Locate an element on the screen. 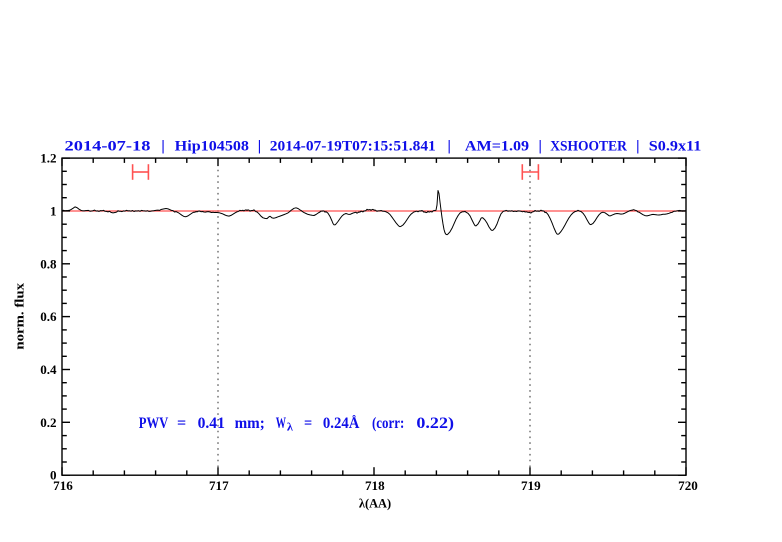 Image resolution: width=782 pixels, height=542 pixels. svg-text: 0.22) is located at coordinates (435, 423).